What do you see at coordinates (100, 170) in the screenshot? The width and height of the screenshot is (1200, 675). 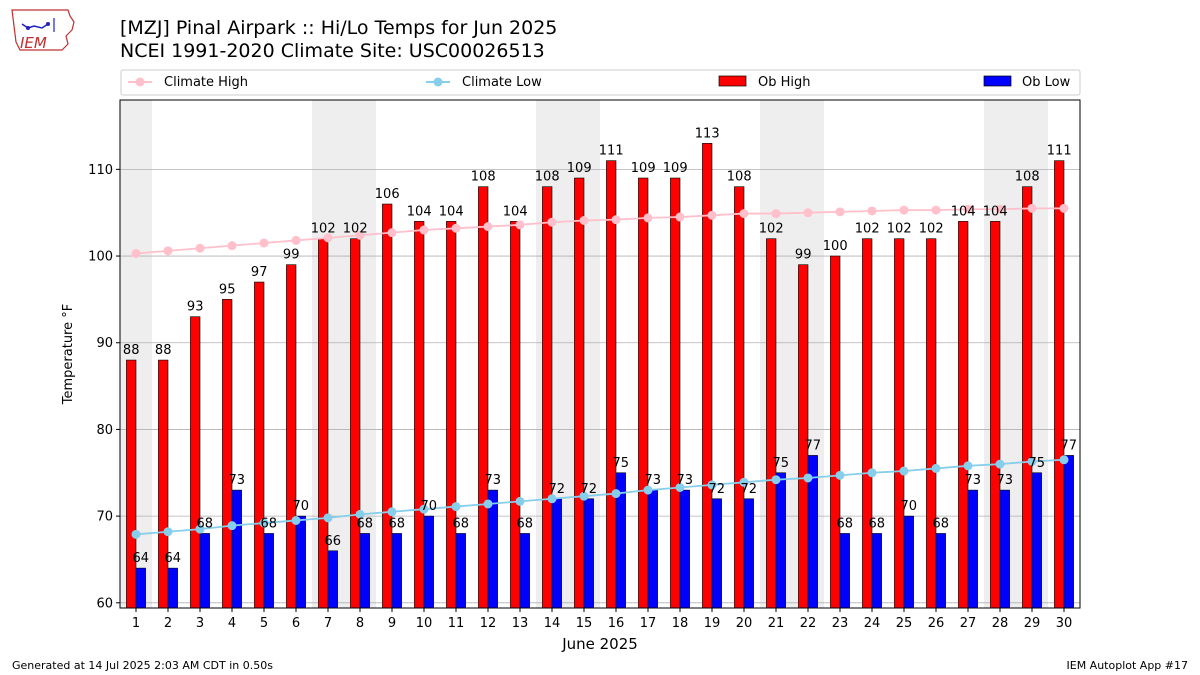 I see `y-tick-label-110: 110` at bounding box center [100, 170].